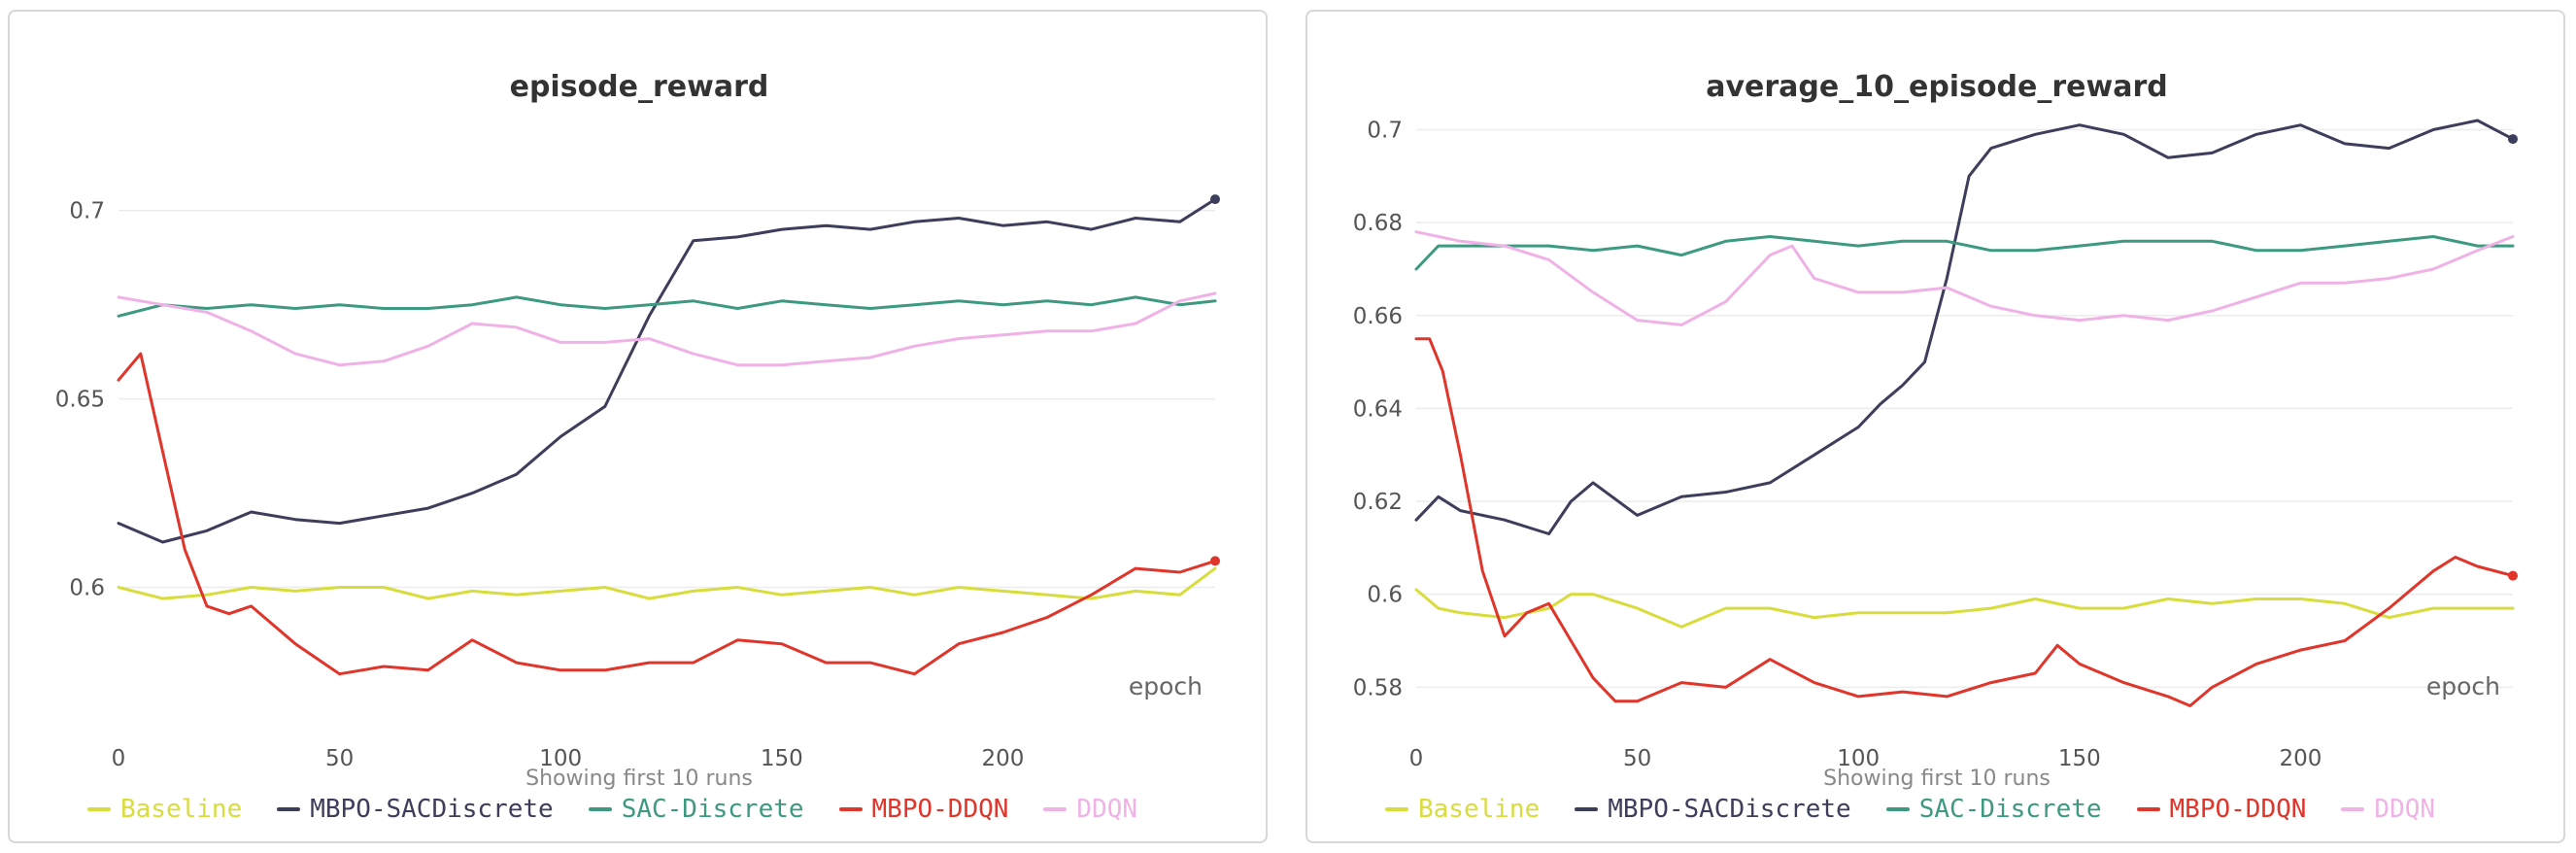  Describe the element at coordinates (1937, 87) in the screenshot. I see `chart-title: average_10_episode_reward` at that location.